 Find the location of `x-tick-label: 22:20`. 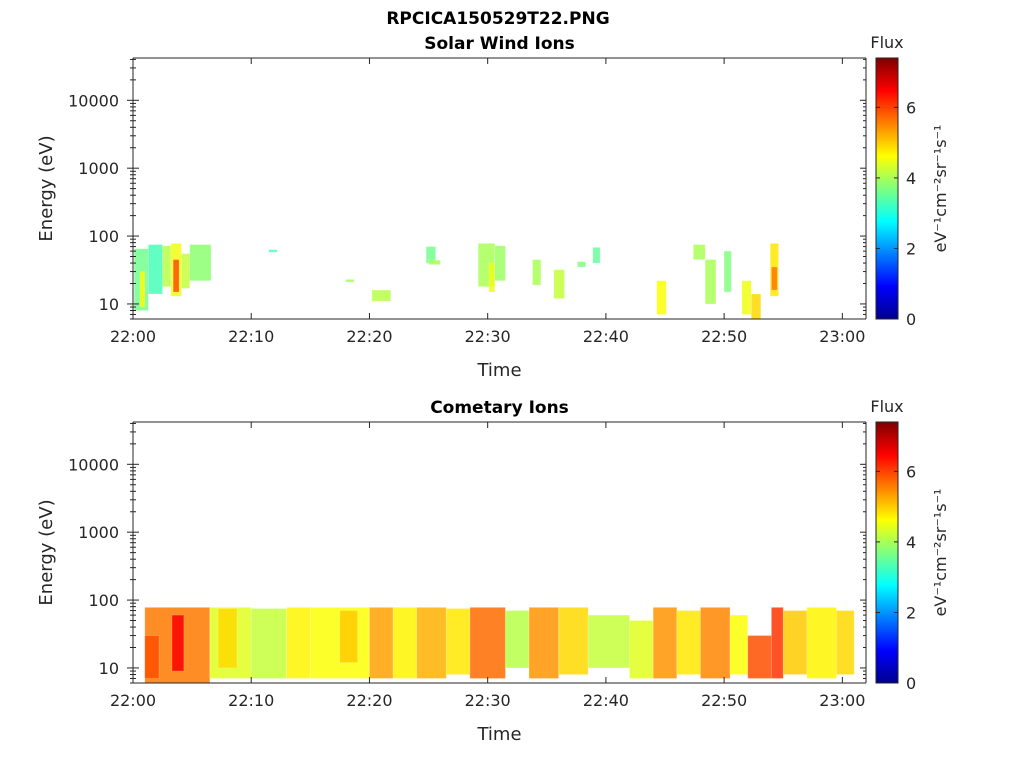

x-tick-label: 22:20 is located at coordinates (369, 336).